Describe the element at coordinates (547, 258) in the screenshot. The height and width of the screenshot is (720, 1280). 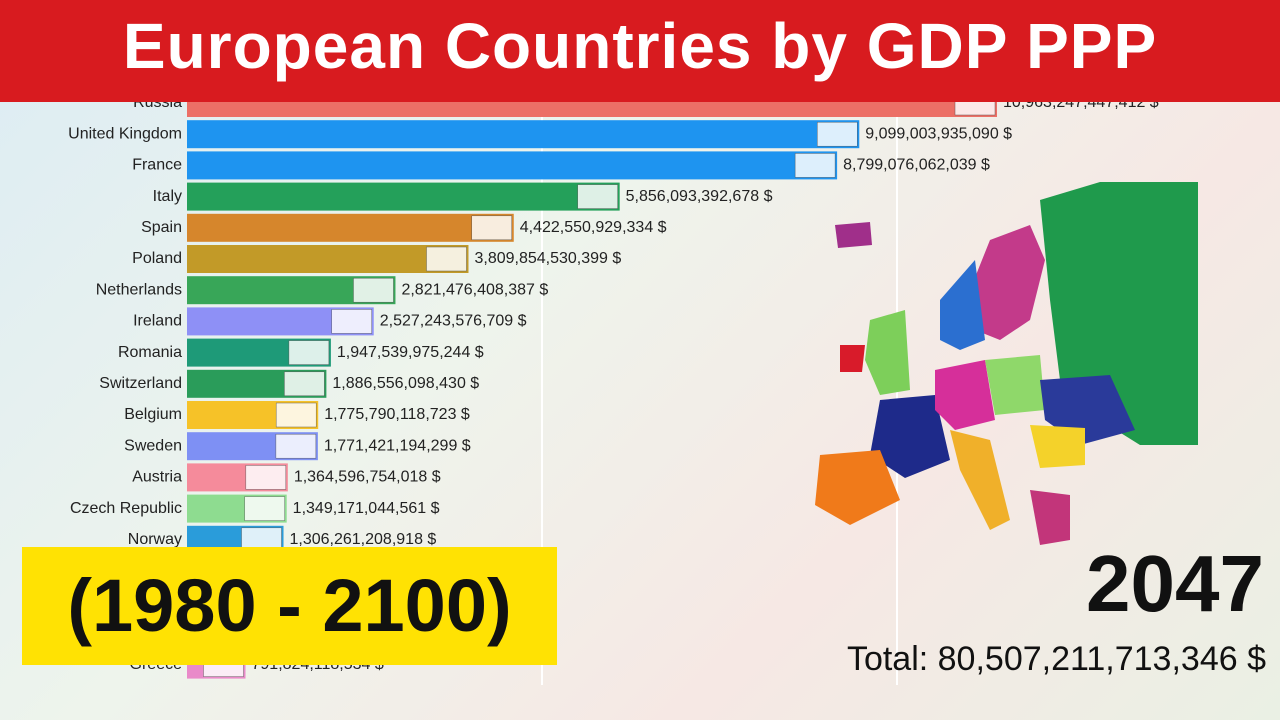
I see `value-label: 3,809,854,530,399 $` at that location.